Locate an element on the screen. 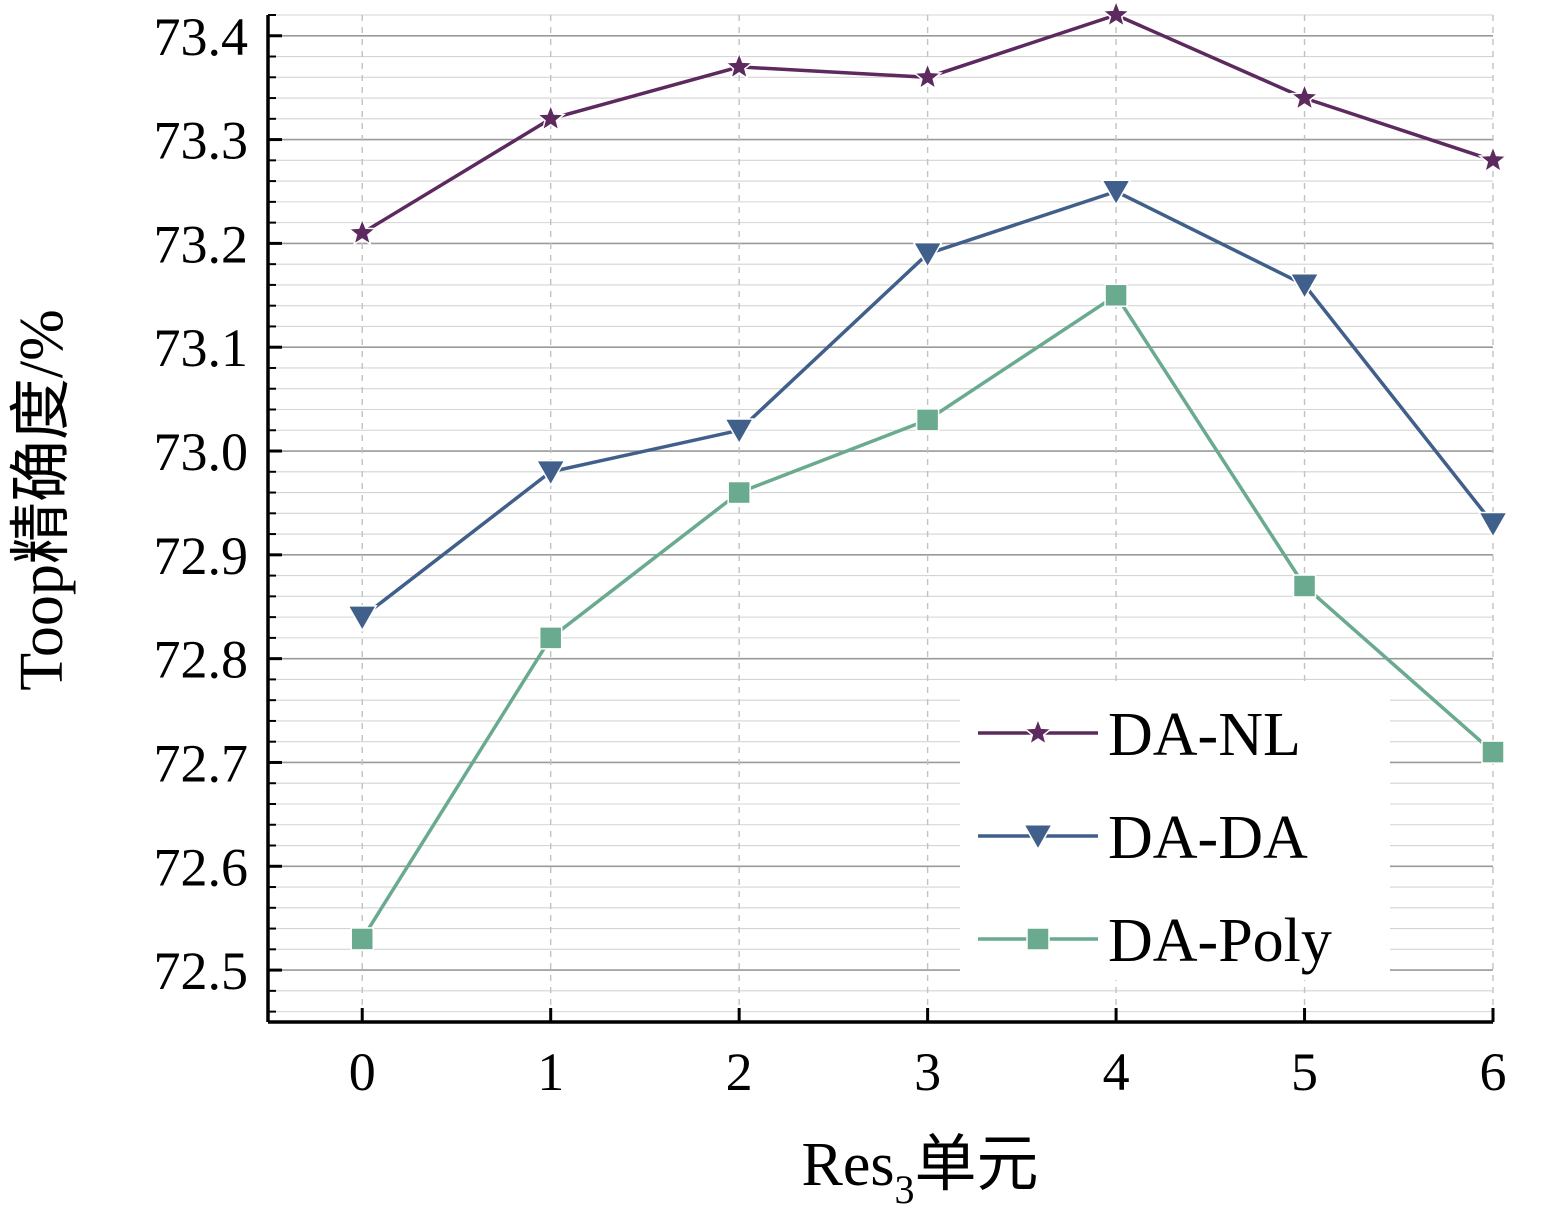 Image resolution: width=1567 pixels, height=1211 pixels. y-tick-label: 72.7 is located at coordinates (201, 763).